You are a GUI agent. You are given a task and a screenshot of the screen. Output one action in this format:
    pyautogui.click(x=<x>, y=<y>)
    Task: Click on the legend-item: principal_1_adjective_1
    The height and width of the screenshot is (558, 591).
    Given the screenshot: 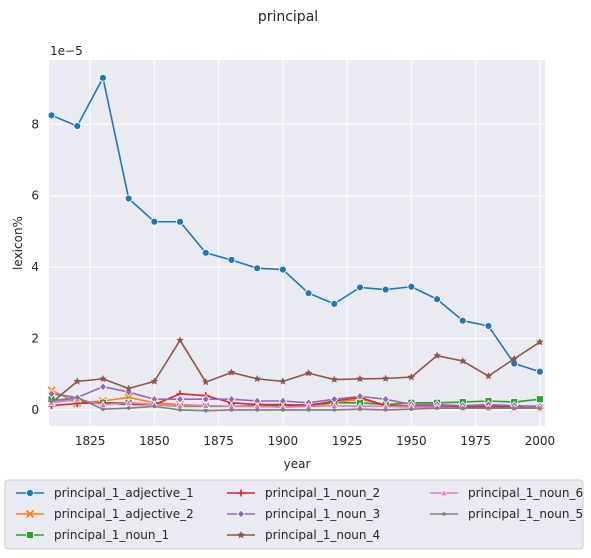 What is the action you would take?
    pyautogui.click(x=105, y=493)
    